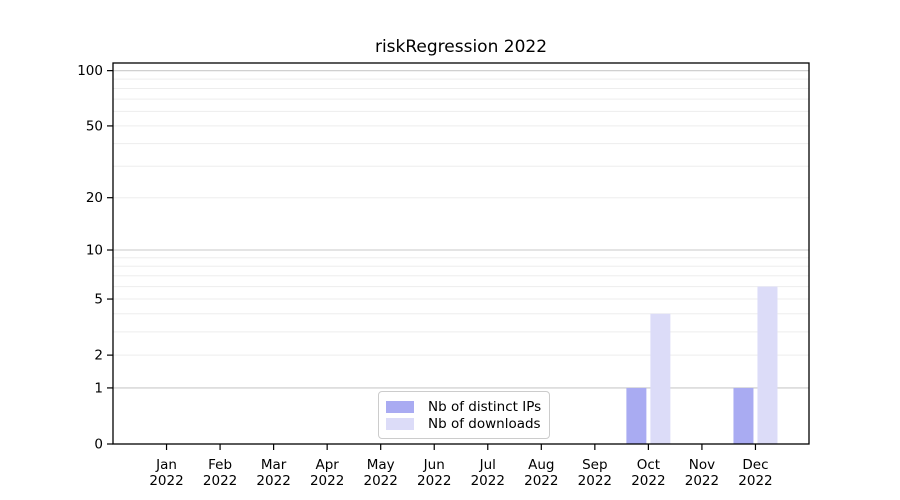 The width and height of the screenshot is (900, 500). I want to click on legend-item-distinct-ips: Nb of distinct IPs, so click(463, 406).